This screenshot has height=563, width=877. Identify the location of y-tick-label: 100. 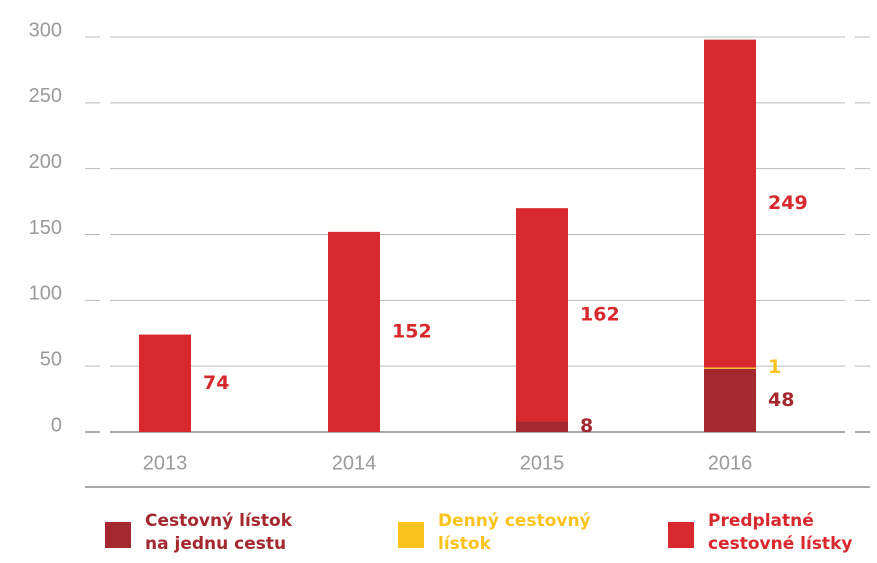
(45, 294).